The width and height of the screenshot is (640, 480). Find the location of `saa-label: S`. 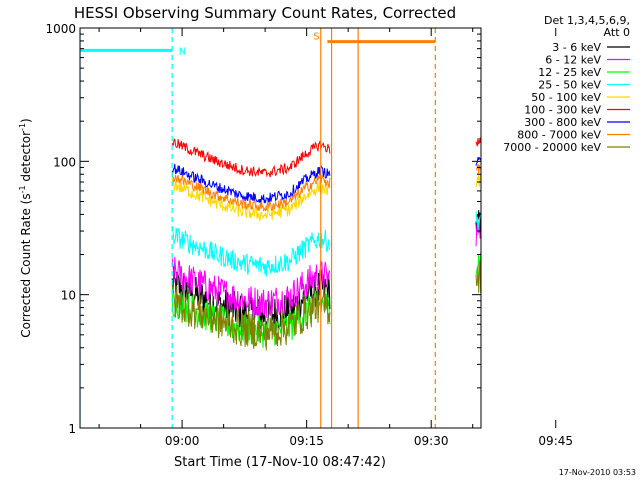

saa-label: S is located at coordinates (316, 36).